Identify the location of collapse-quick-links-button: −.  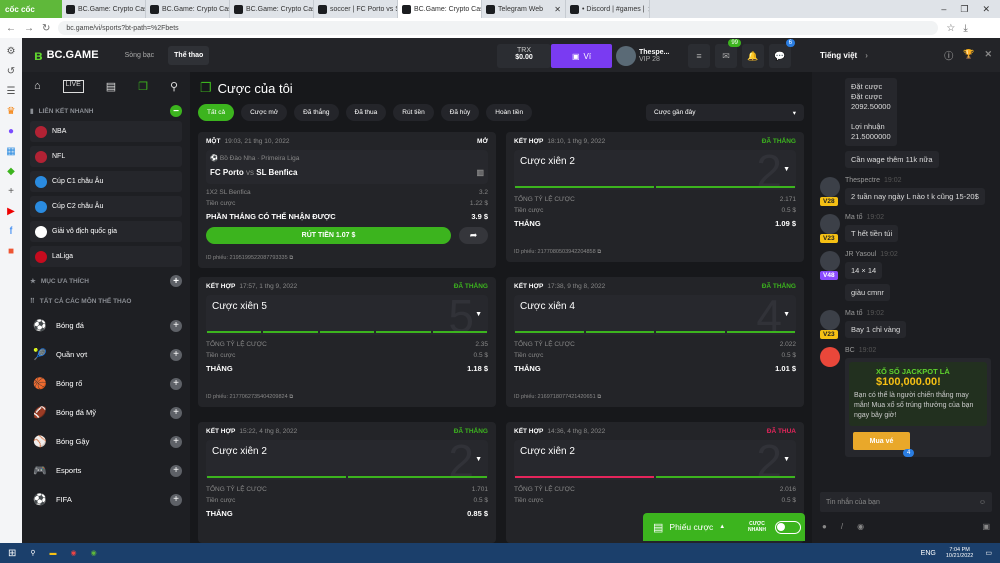
(176, 111).